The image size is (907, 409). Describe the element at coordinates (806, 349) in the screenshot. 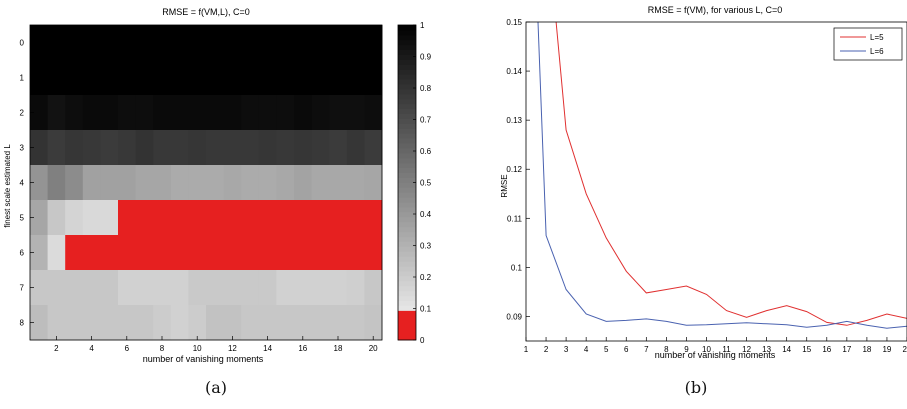

I see `line-chart-x-tick-label: 15` at that location.